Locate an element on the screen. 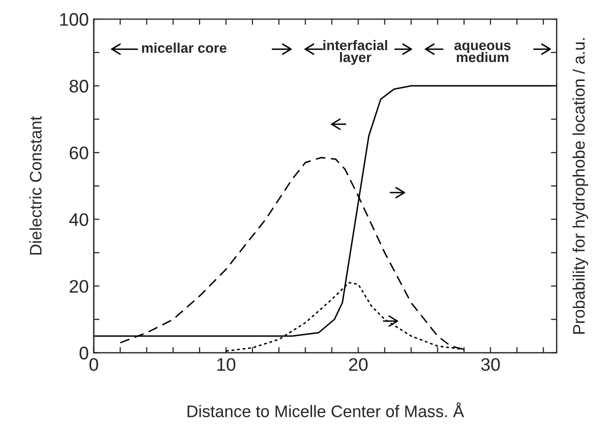  y-tick-label: 0 is located at coordinates (84, 353).